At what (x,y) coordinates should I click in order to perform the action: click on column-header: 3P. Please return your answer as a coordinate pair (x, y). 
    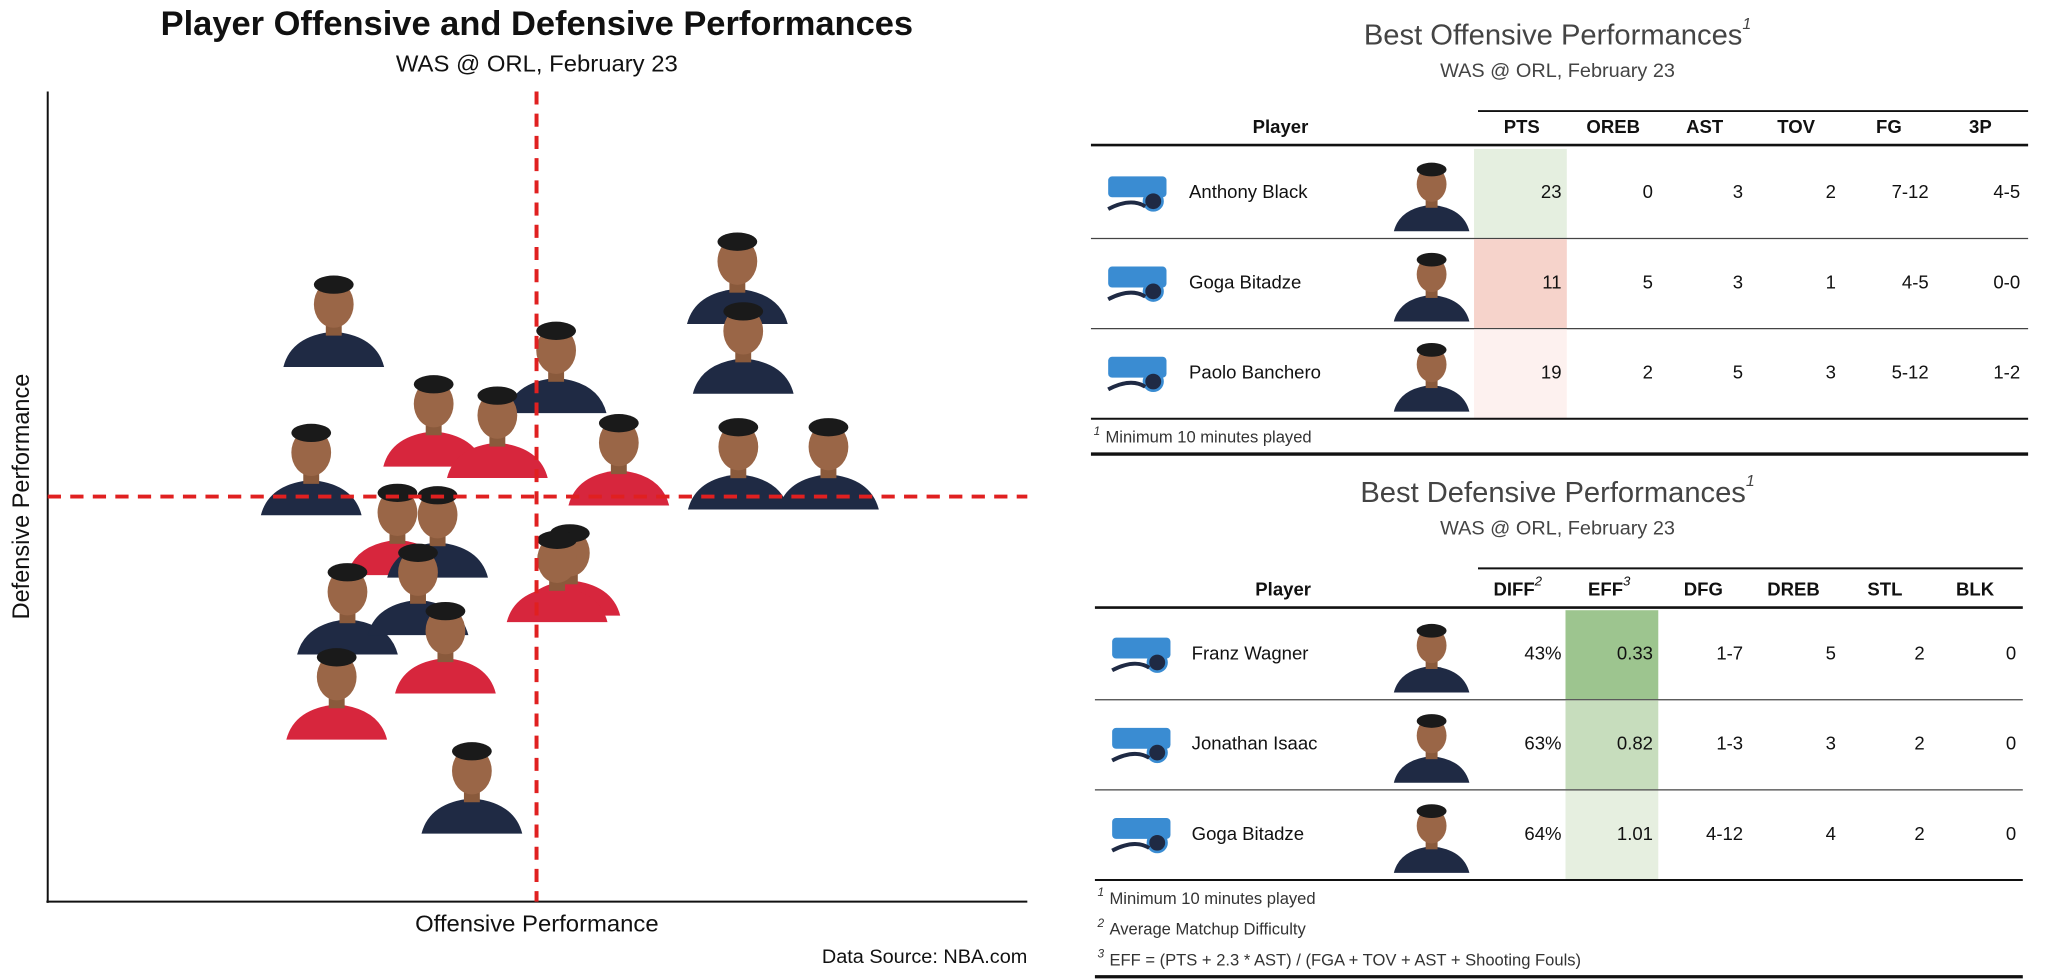
    Looking at the image, I should click on (1980, 126).